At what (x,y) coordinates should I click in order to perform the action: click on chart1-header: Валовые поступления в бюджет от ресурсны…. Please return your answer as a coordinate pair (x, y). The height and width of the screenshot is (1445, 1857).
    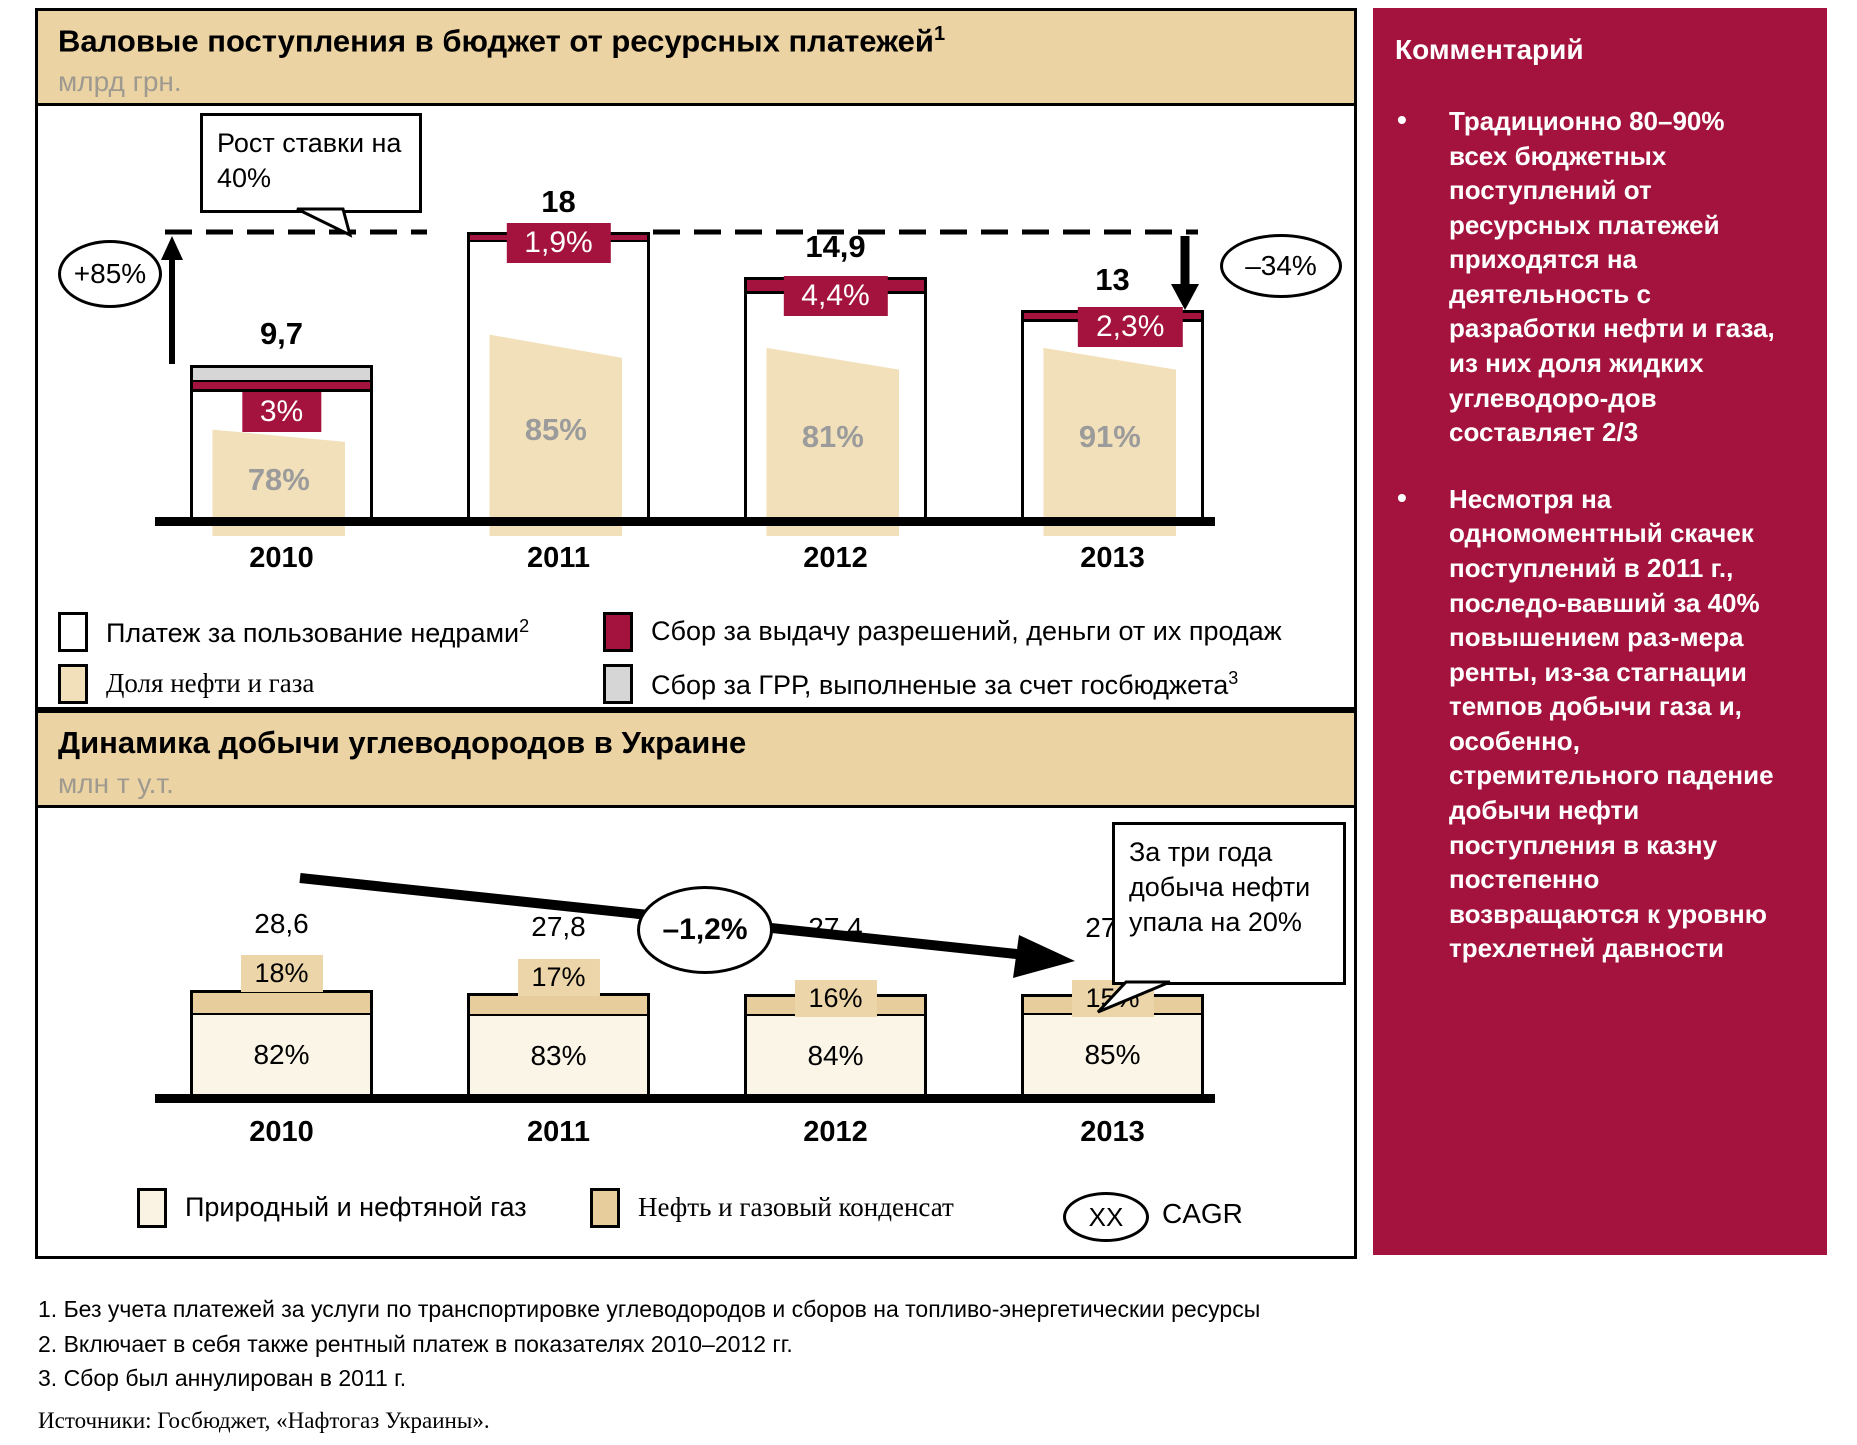
    Looking at the image, I should click on (696, 58).